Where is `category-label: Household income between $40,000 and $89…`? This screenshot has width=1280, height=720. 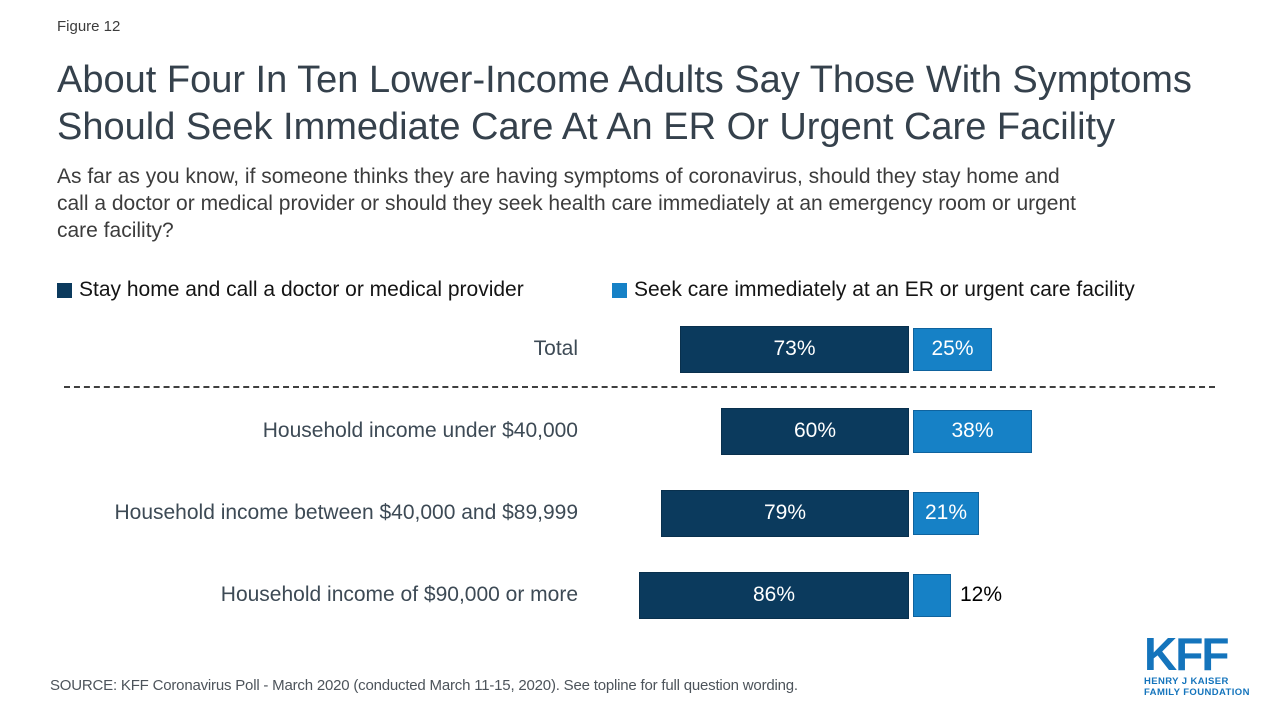
category-label: Household income between $40,000 and $89… is located at coordinates (346, 512).